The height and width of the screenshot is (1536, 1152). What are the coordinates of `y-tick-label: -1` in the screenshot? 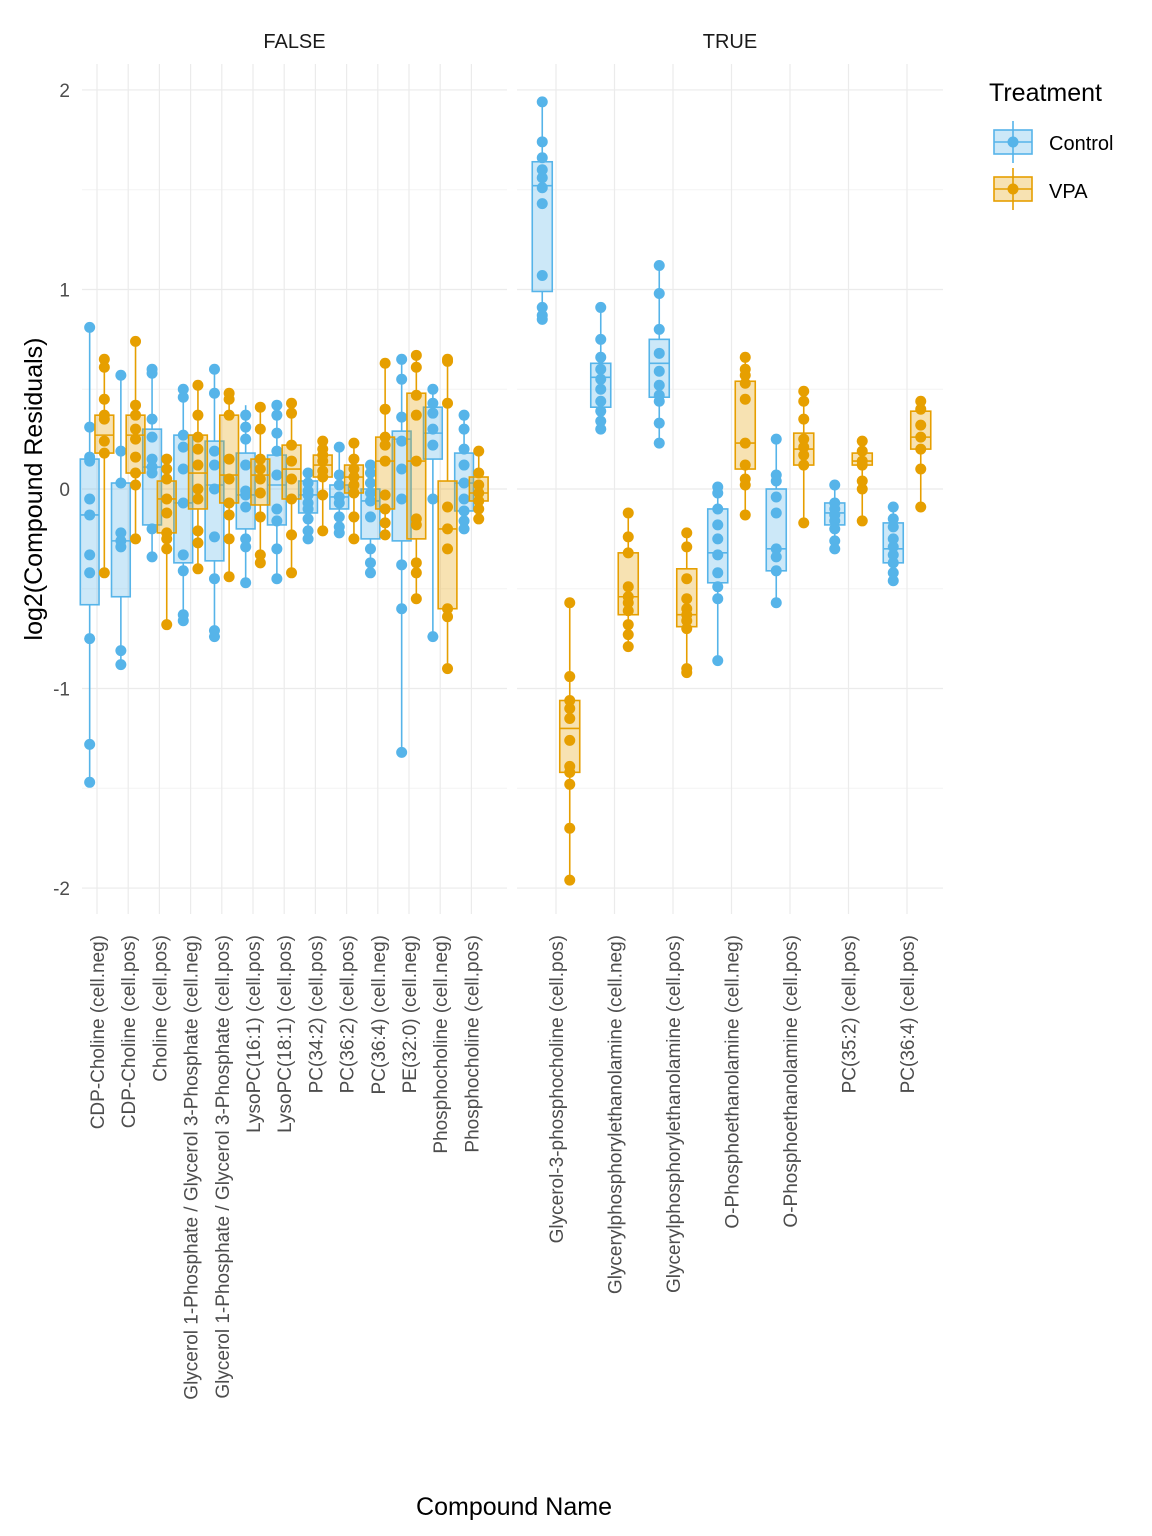 It's located at (61, 690).